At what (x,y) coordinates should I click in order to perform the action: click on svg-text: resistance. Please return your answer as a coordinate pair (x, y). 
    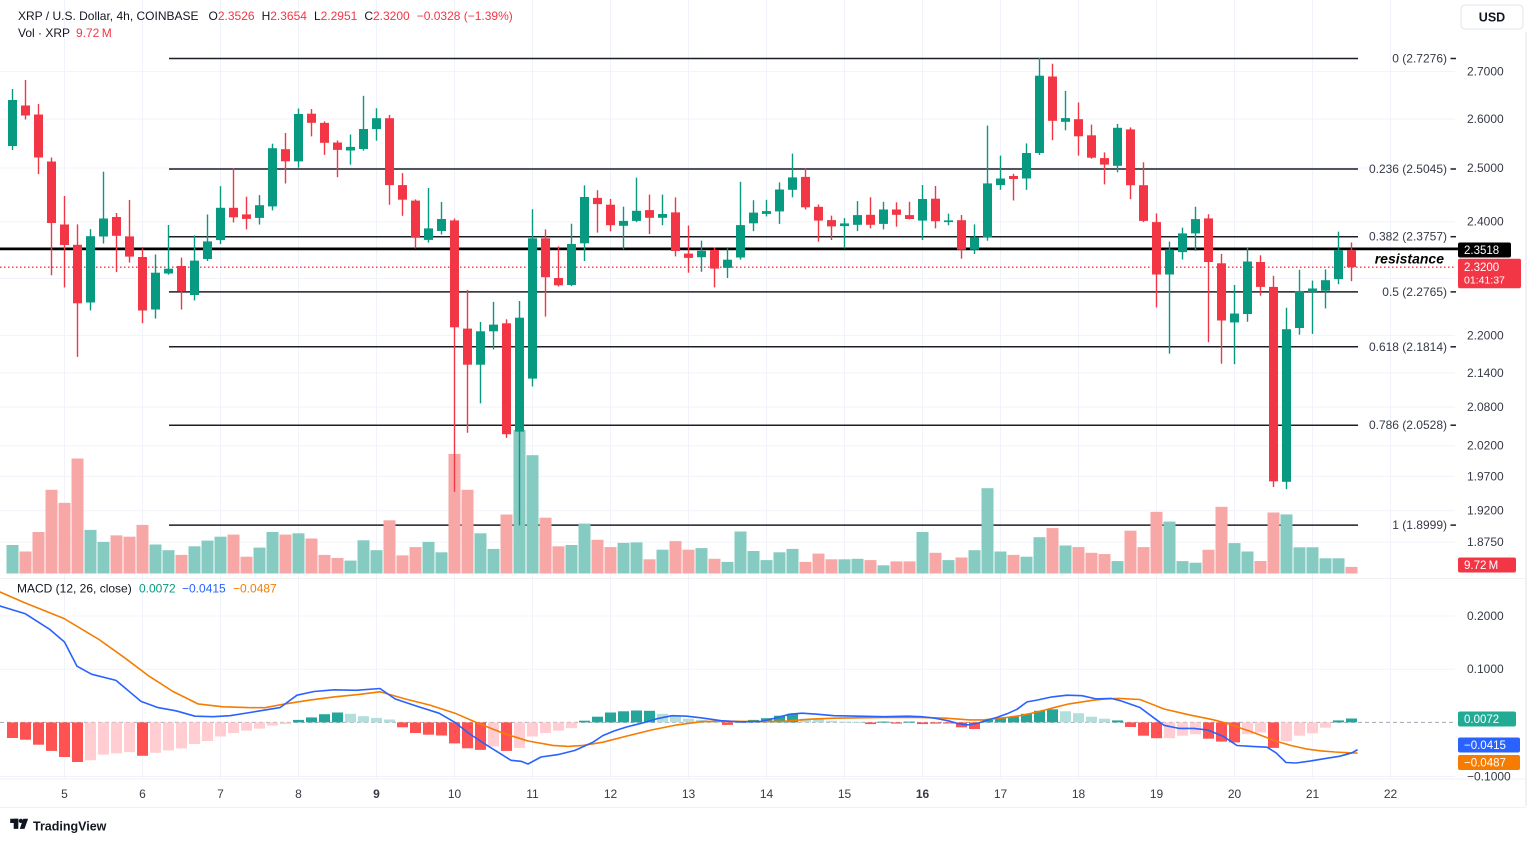
    Looking at the image, I should click on (1409, 259).